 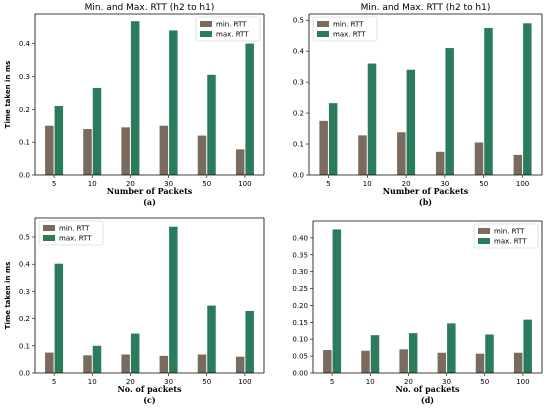 I want to click on y-tick-label: 0.15, so click(x=300, y=323).